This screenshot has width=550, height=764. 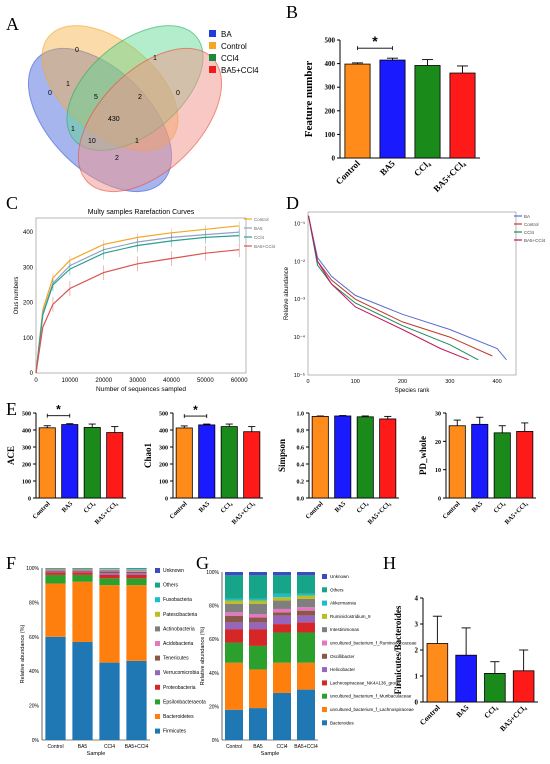 What do you see at coordinates (299, 375) in the screenshot?
I see `y-tick-label: 10⁻⁵` at bounding box center [299, 375].